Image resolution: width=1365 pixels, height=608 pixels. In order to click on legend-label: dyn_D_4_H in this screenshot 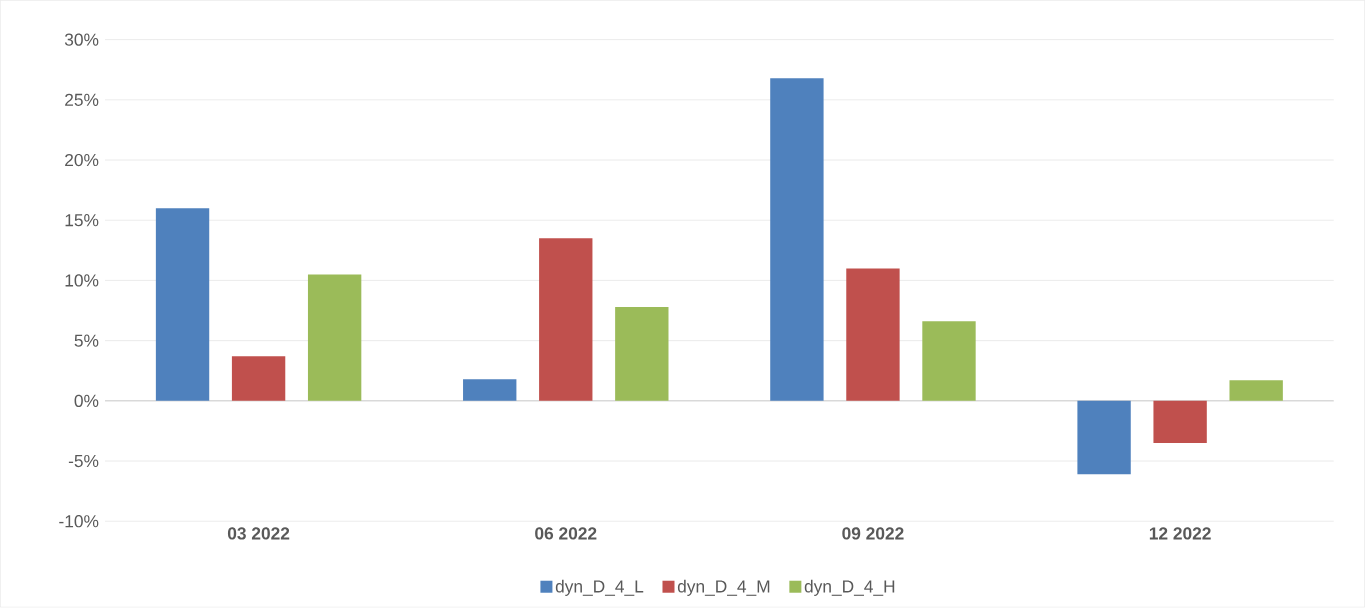, I will do `click(849, 588)`.